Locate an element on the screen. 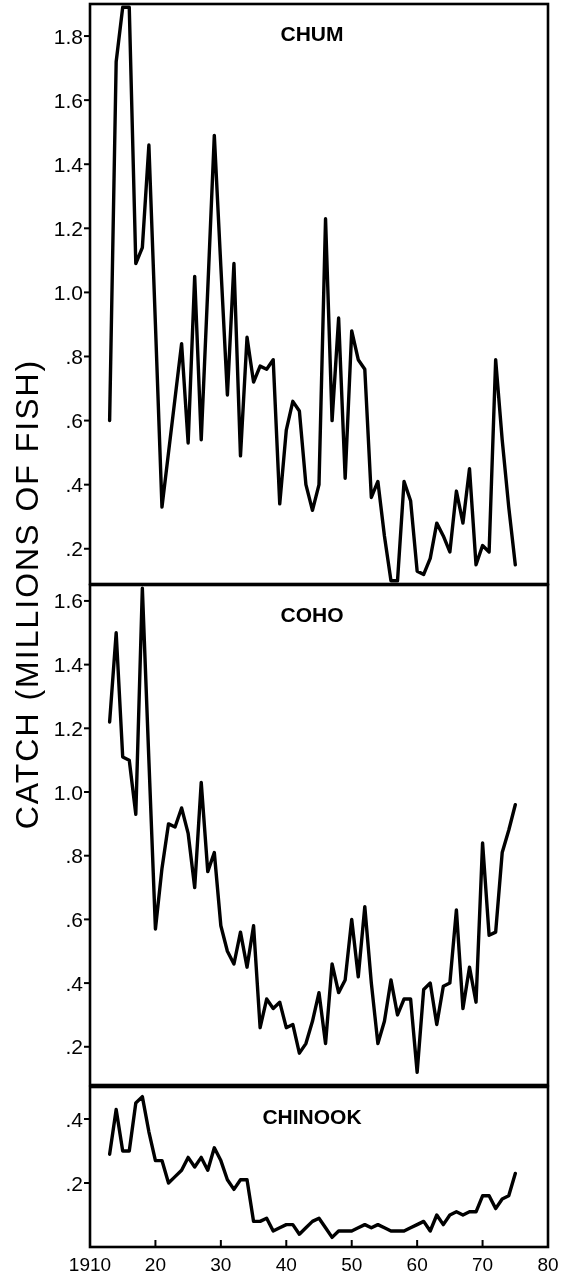 This screenshot has width=564, height=1276. y-tick-label: 1.8 is located at coordinates (68, 36).